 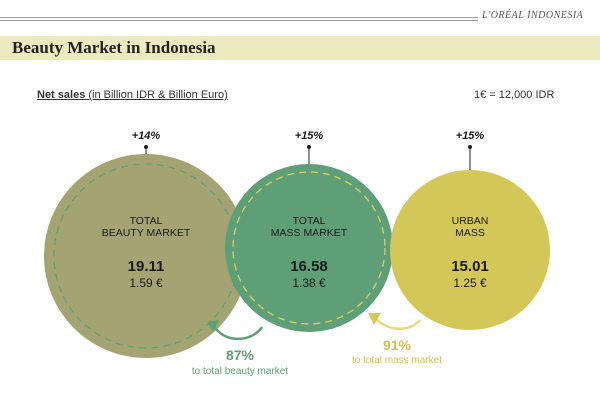 What do you see at coordinates (470, 283) in the screenshot?
I see `urban-value-eur: 1.25 €` at bounding box center [470, 283].